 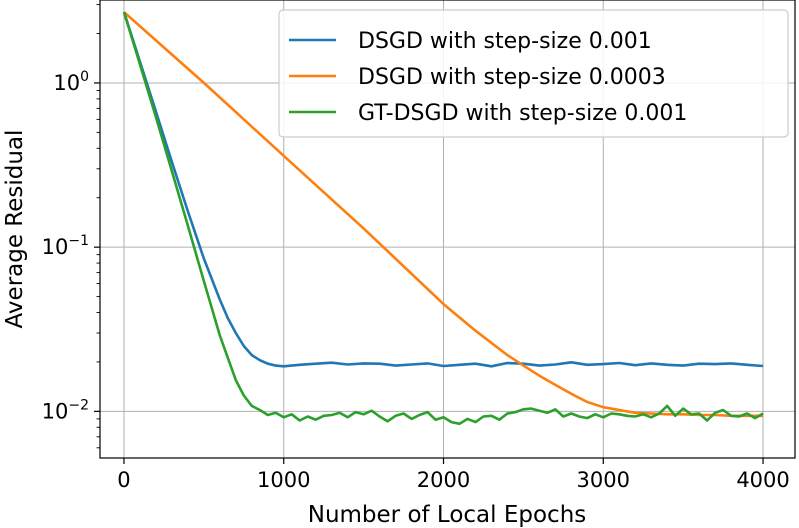 I want to click on legend-label: DSGD with step-size 0.001, so click(x=505, y=41).